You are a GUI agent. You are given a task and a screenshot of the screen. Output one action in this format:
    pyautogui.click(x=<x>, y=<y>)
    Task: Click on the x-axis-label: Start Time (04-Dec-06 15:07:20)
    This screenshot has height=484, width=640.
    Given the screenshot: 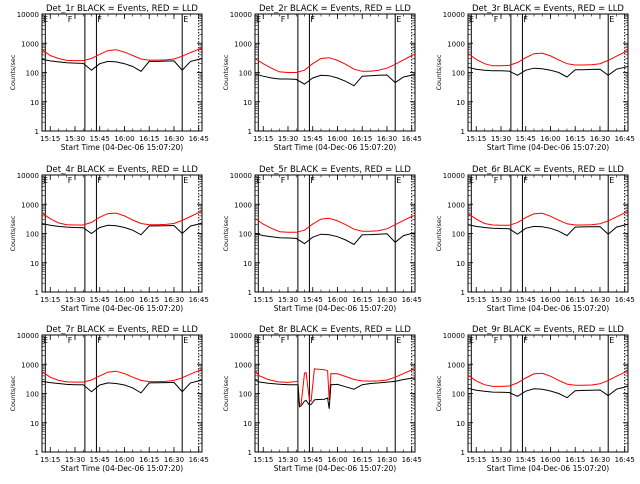 What is the action you would take?
    pyautogui.click(x=335, y=147)
    